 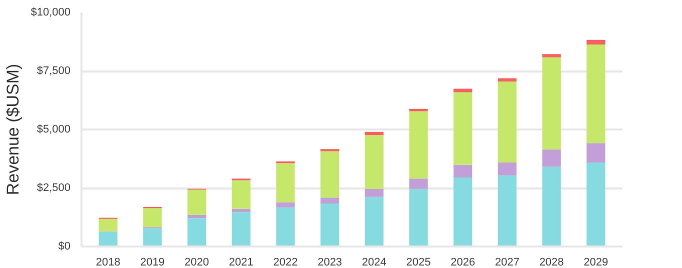 I want to click on y-tick-label: $0, so click(x=64, y=246).